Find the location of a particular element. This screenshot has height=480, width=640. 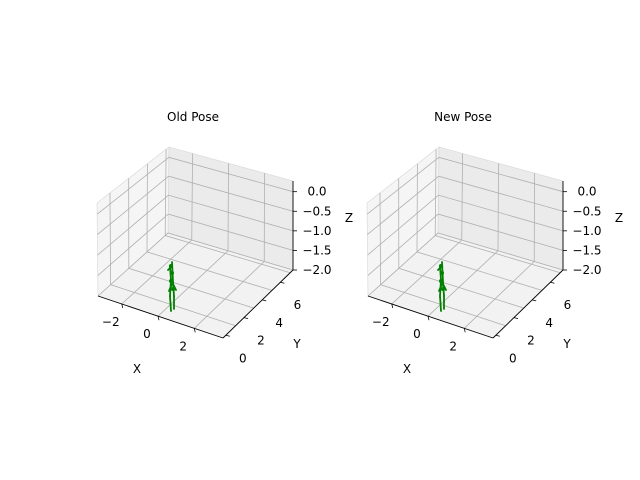

chart-title: Old Pose is located at coordinates (193, 117).